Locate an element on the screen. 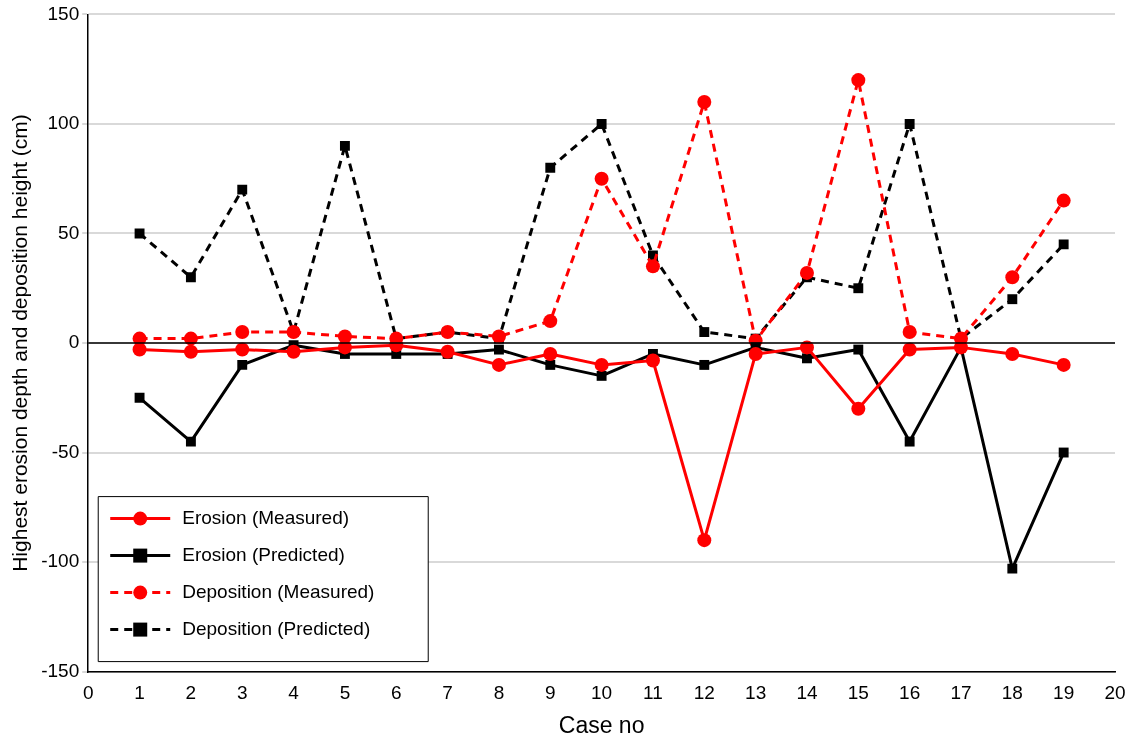 The width and height of the screenshot is (1130, 749). x-tick-label: 11 is located at coordinates (653, 693).